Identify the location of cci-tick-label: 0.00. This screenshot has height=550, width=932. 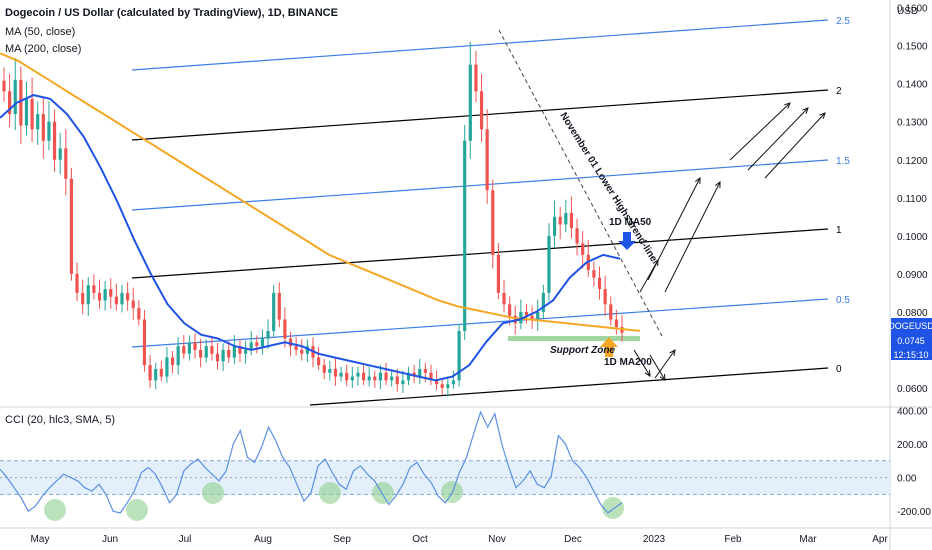
(907, 479).